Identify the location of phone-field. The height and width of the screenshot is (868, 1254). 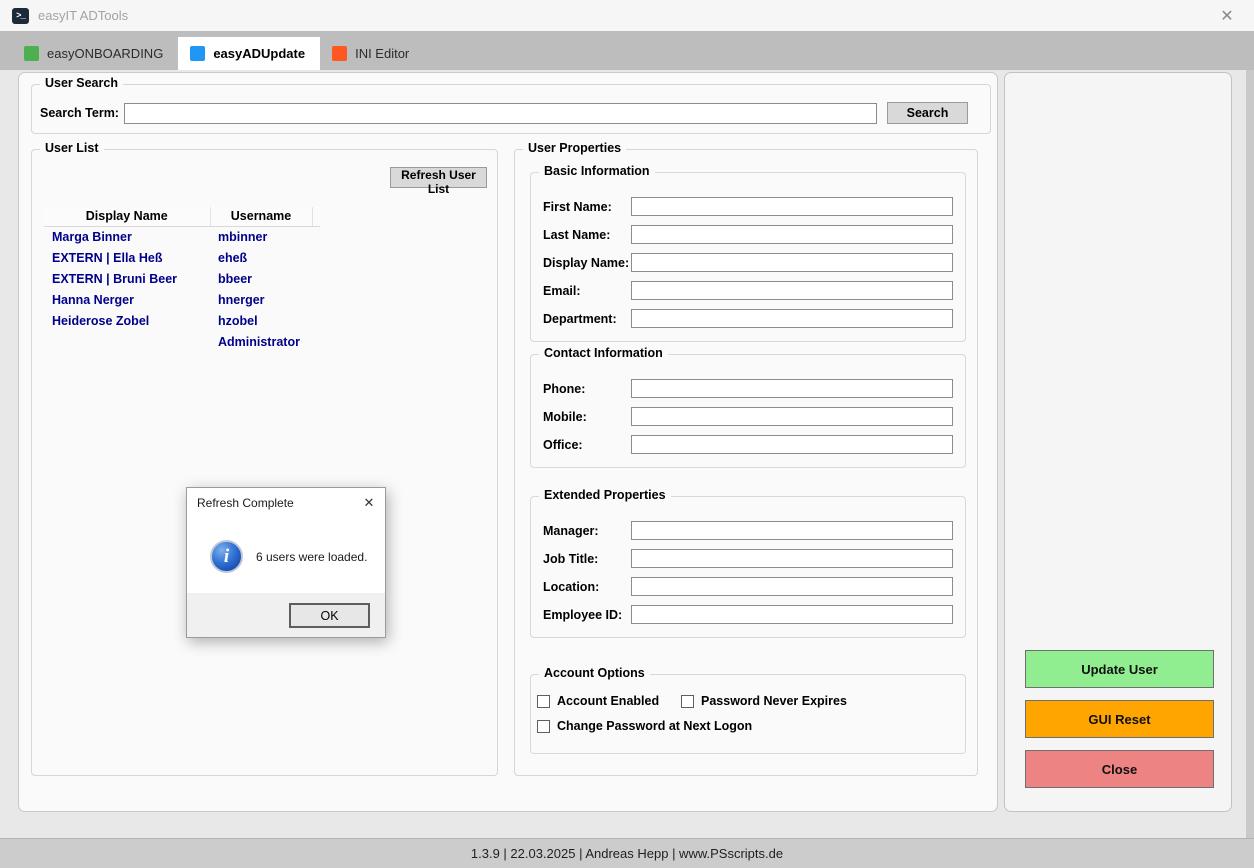
(792, 388).